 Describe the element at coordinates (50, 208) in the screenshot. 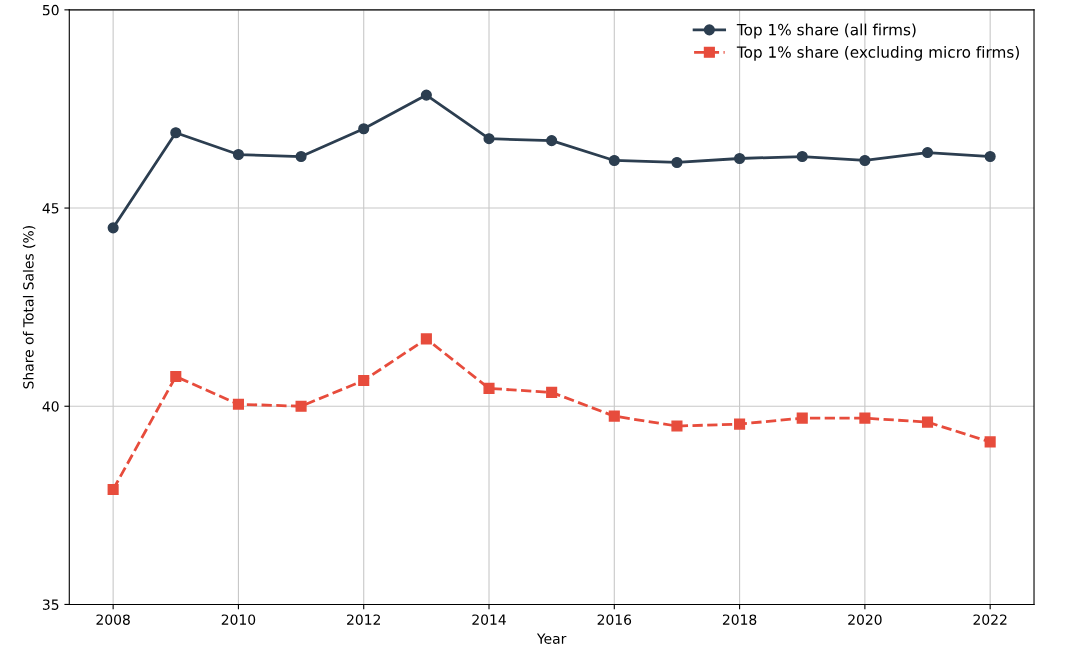

I see `y-tick-label: 45` at that location.